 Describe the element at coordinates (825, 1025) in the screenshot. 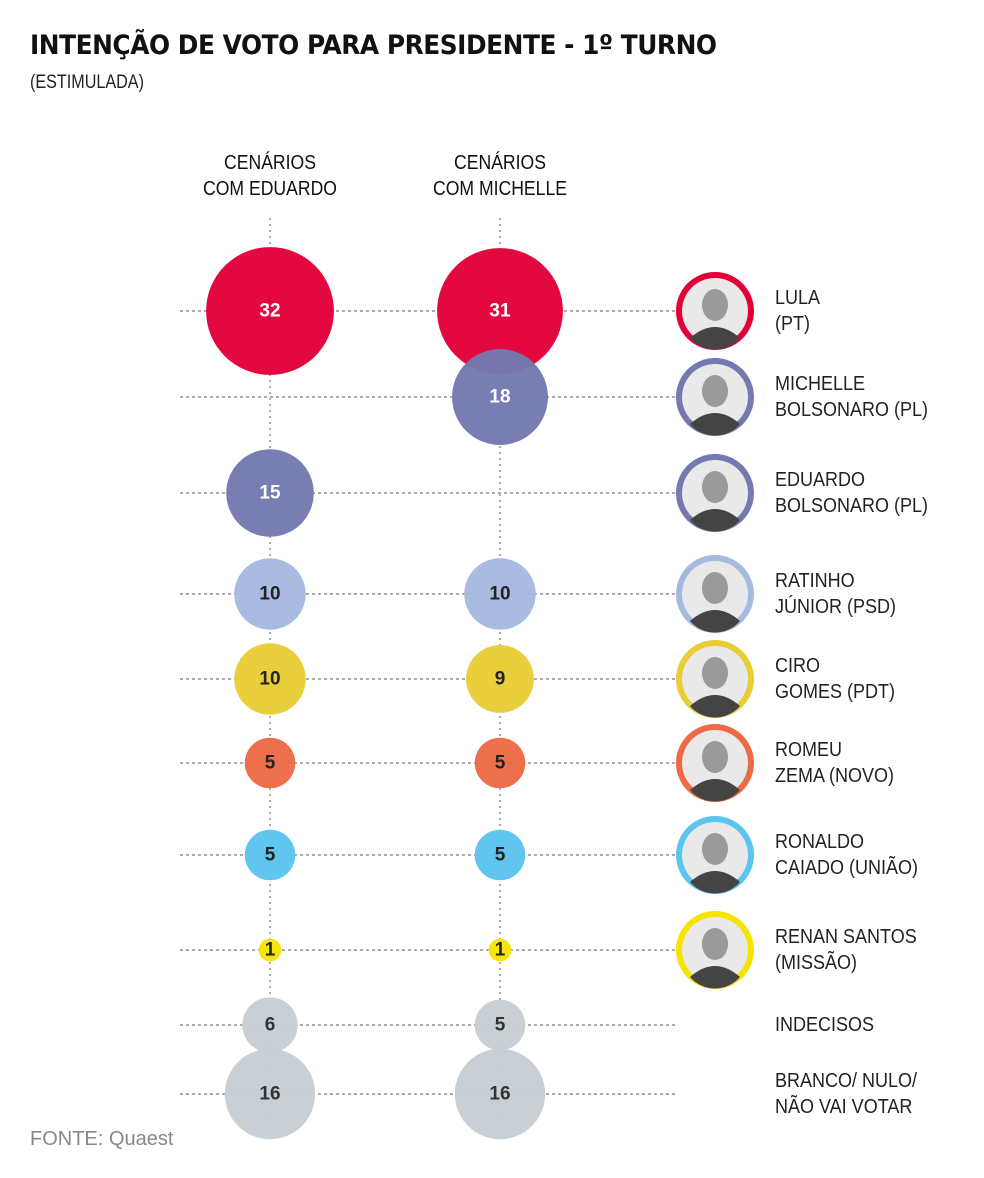

I see `row-label: INDECISOS` at that location.